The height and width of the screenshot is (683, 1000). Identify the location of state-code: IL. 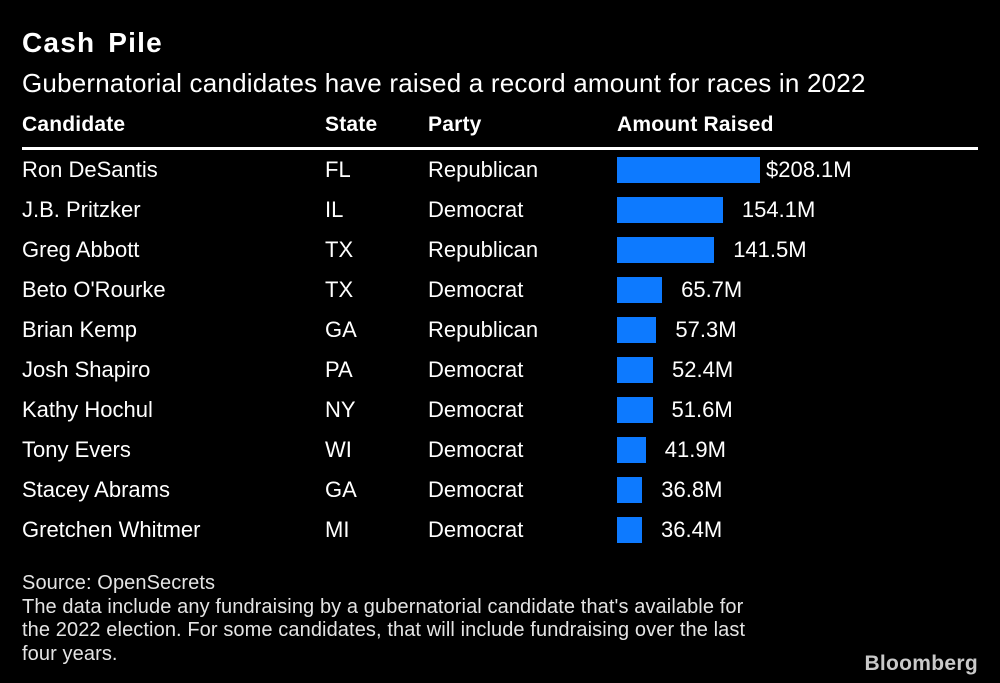
(334, 209).